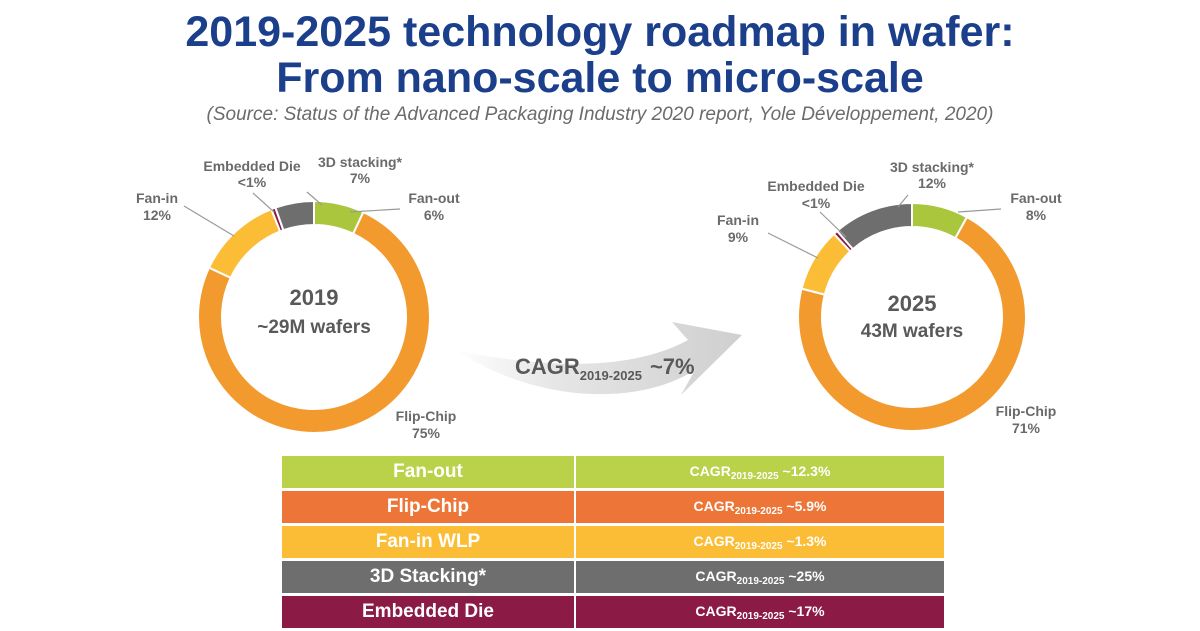 This screenshot has width=1200, height=631. Describe the element at coordinates (360, 178) in the screenshot. I see `value-3d-stacking-2019: 7%` at that location.